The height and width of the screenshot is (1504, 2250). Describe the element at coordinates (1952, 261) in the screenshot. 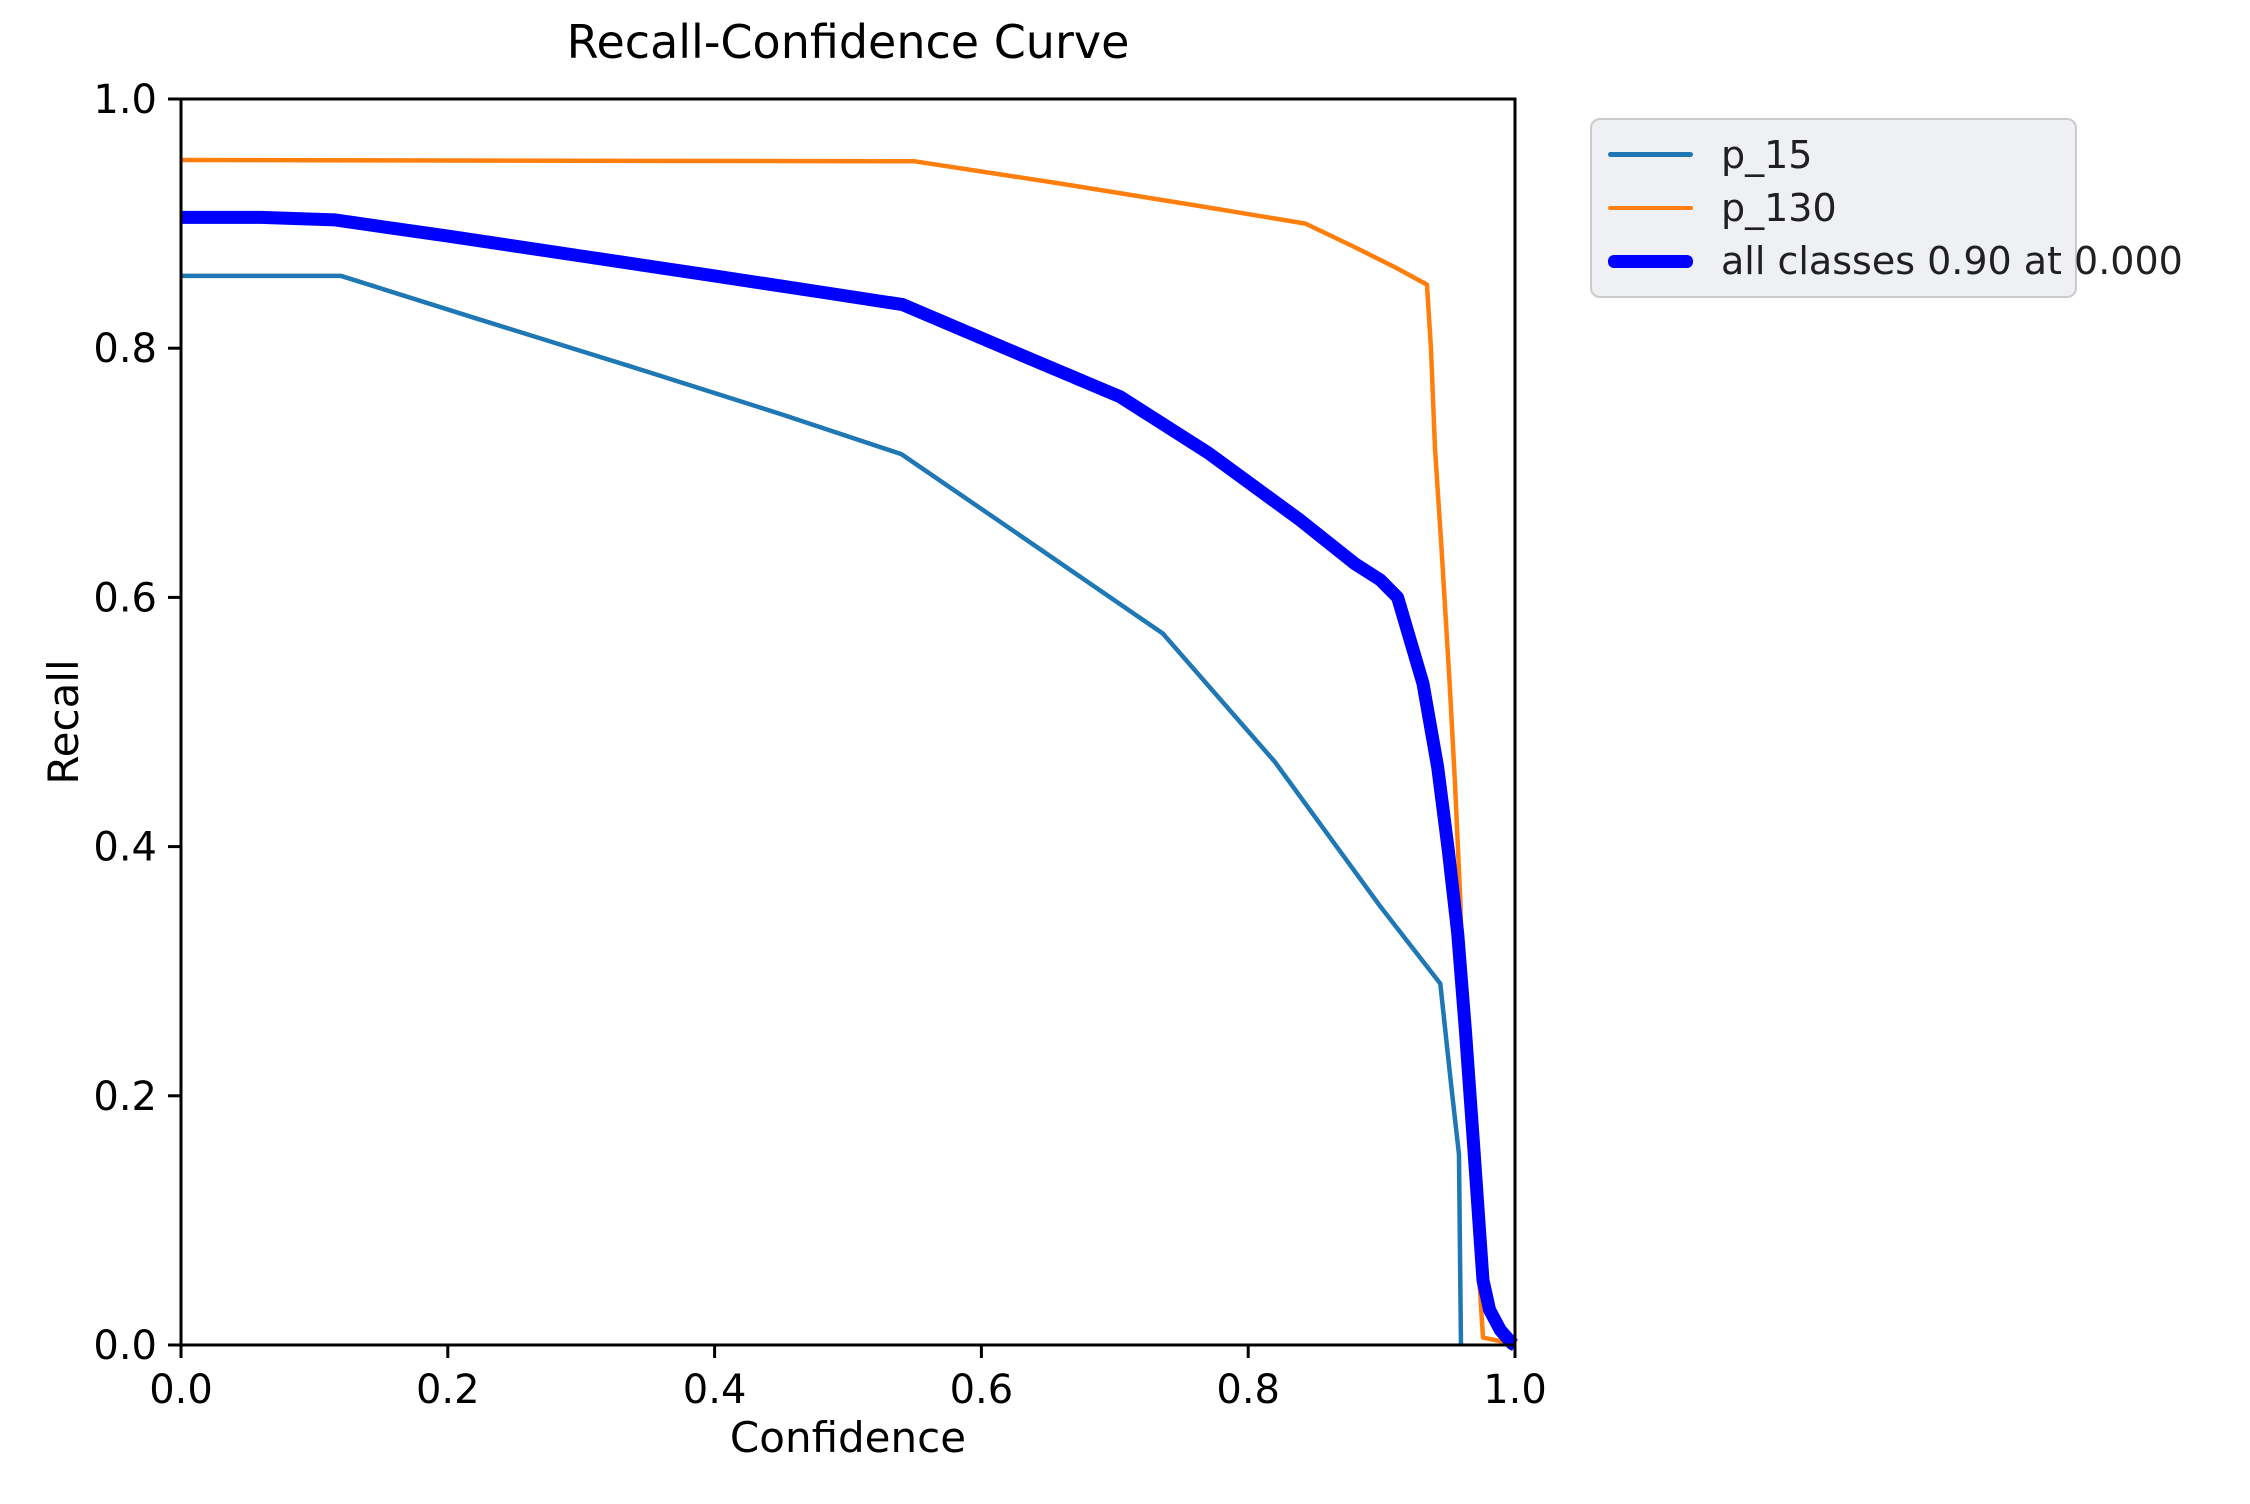

I see `legend-label-all-classes: all classes 0.90 at 0.000` at that location.